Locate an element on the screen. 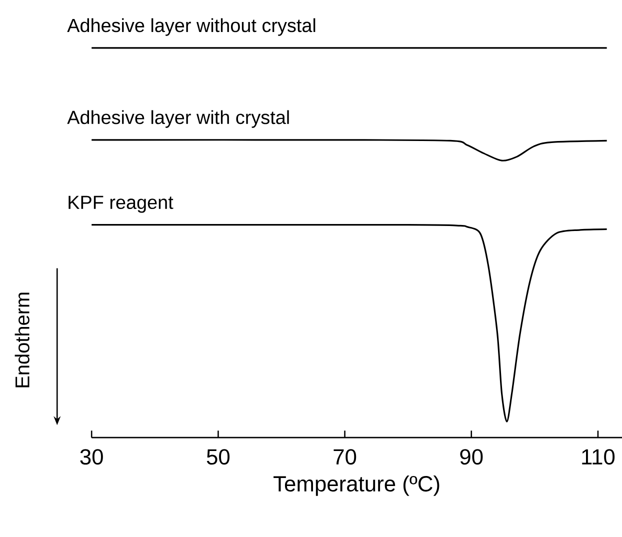  x-tick-label: 50 is located at coordinates (218, 457).